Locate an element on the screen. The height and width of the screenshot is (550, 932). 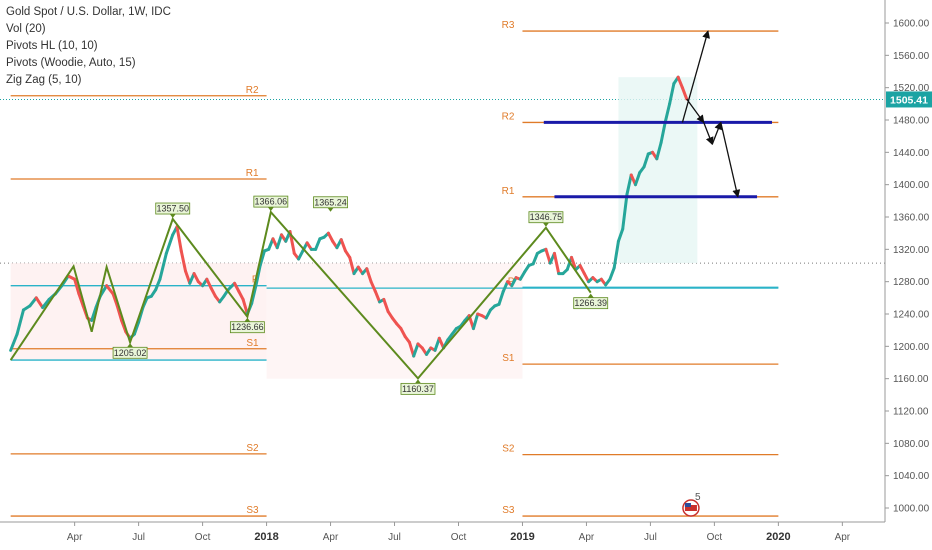
y-tick-label-10: 1400.00 is located at coordinates (911, 185).